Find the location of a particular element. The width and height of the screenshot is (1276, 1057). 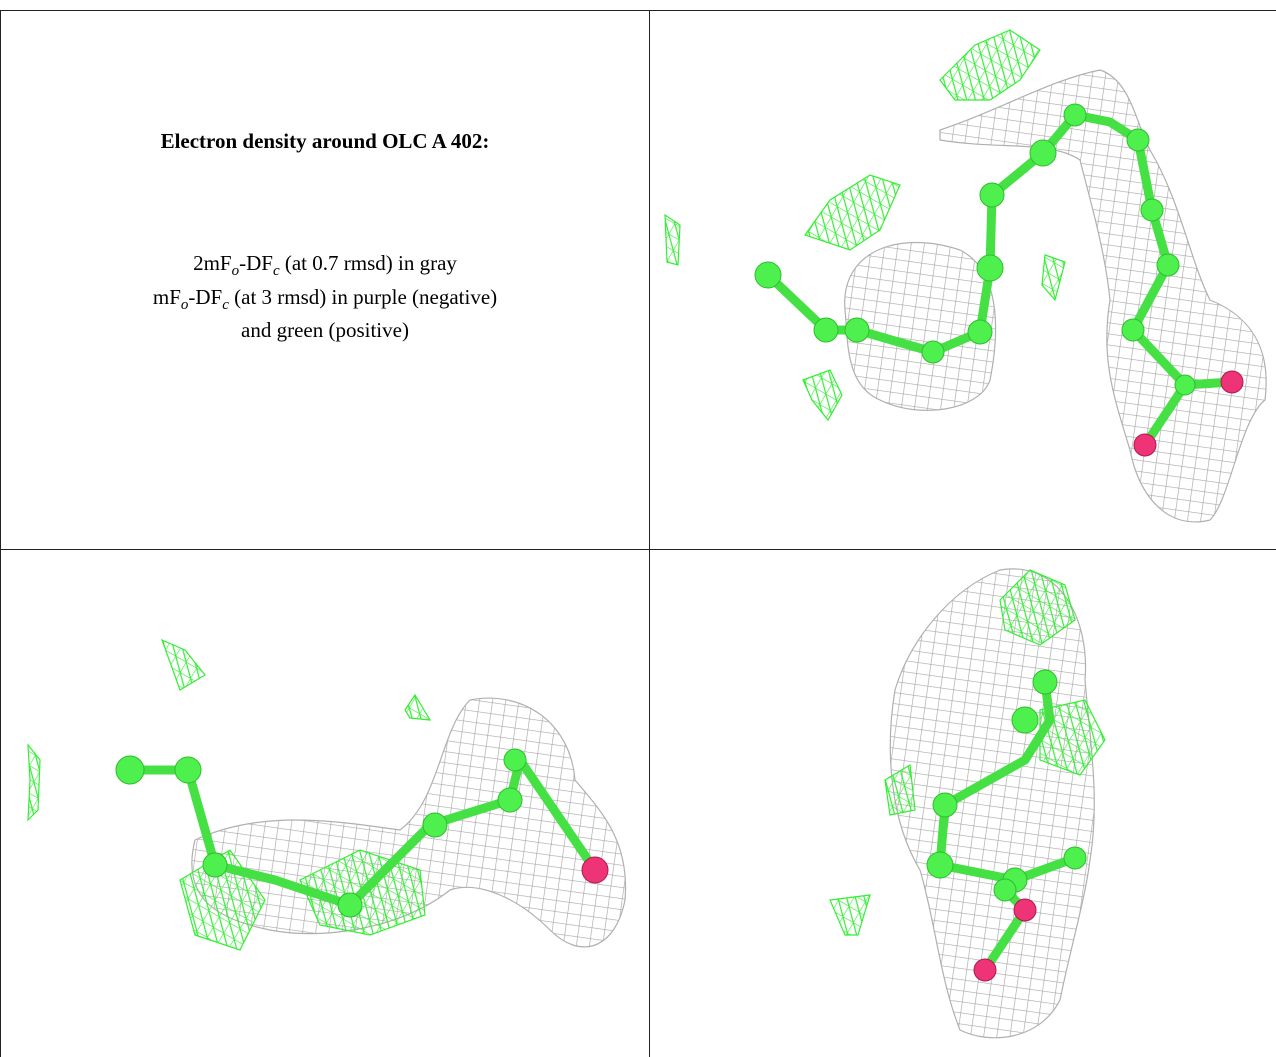

caption-line: 2mFo-DFc (at 0.7 rmsd) in gray is located at coordinates (325, 265).